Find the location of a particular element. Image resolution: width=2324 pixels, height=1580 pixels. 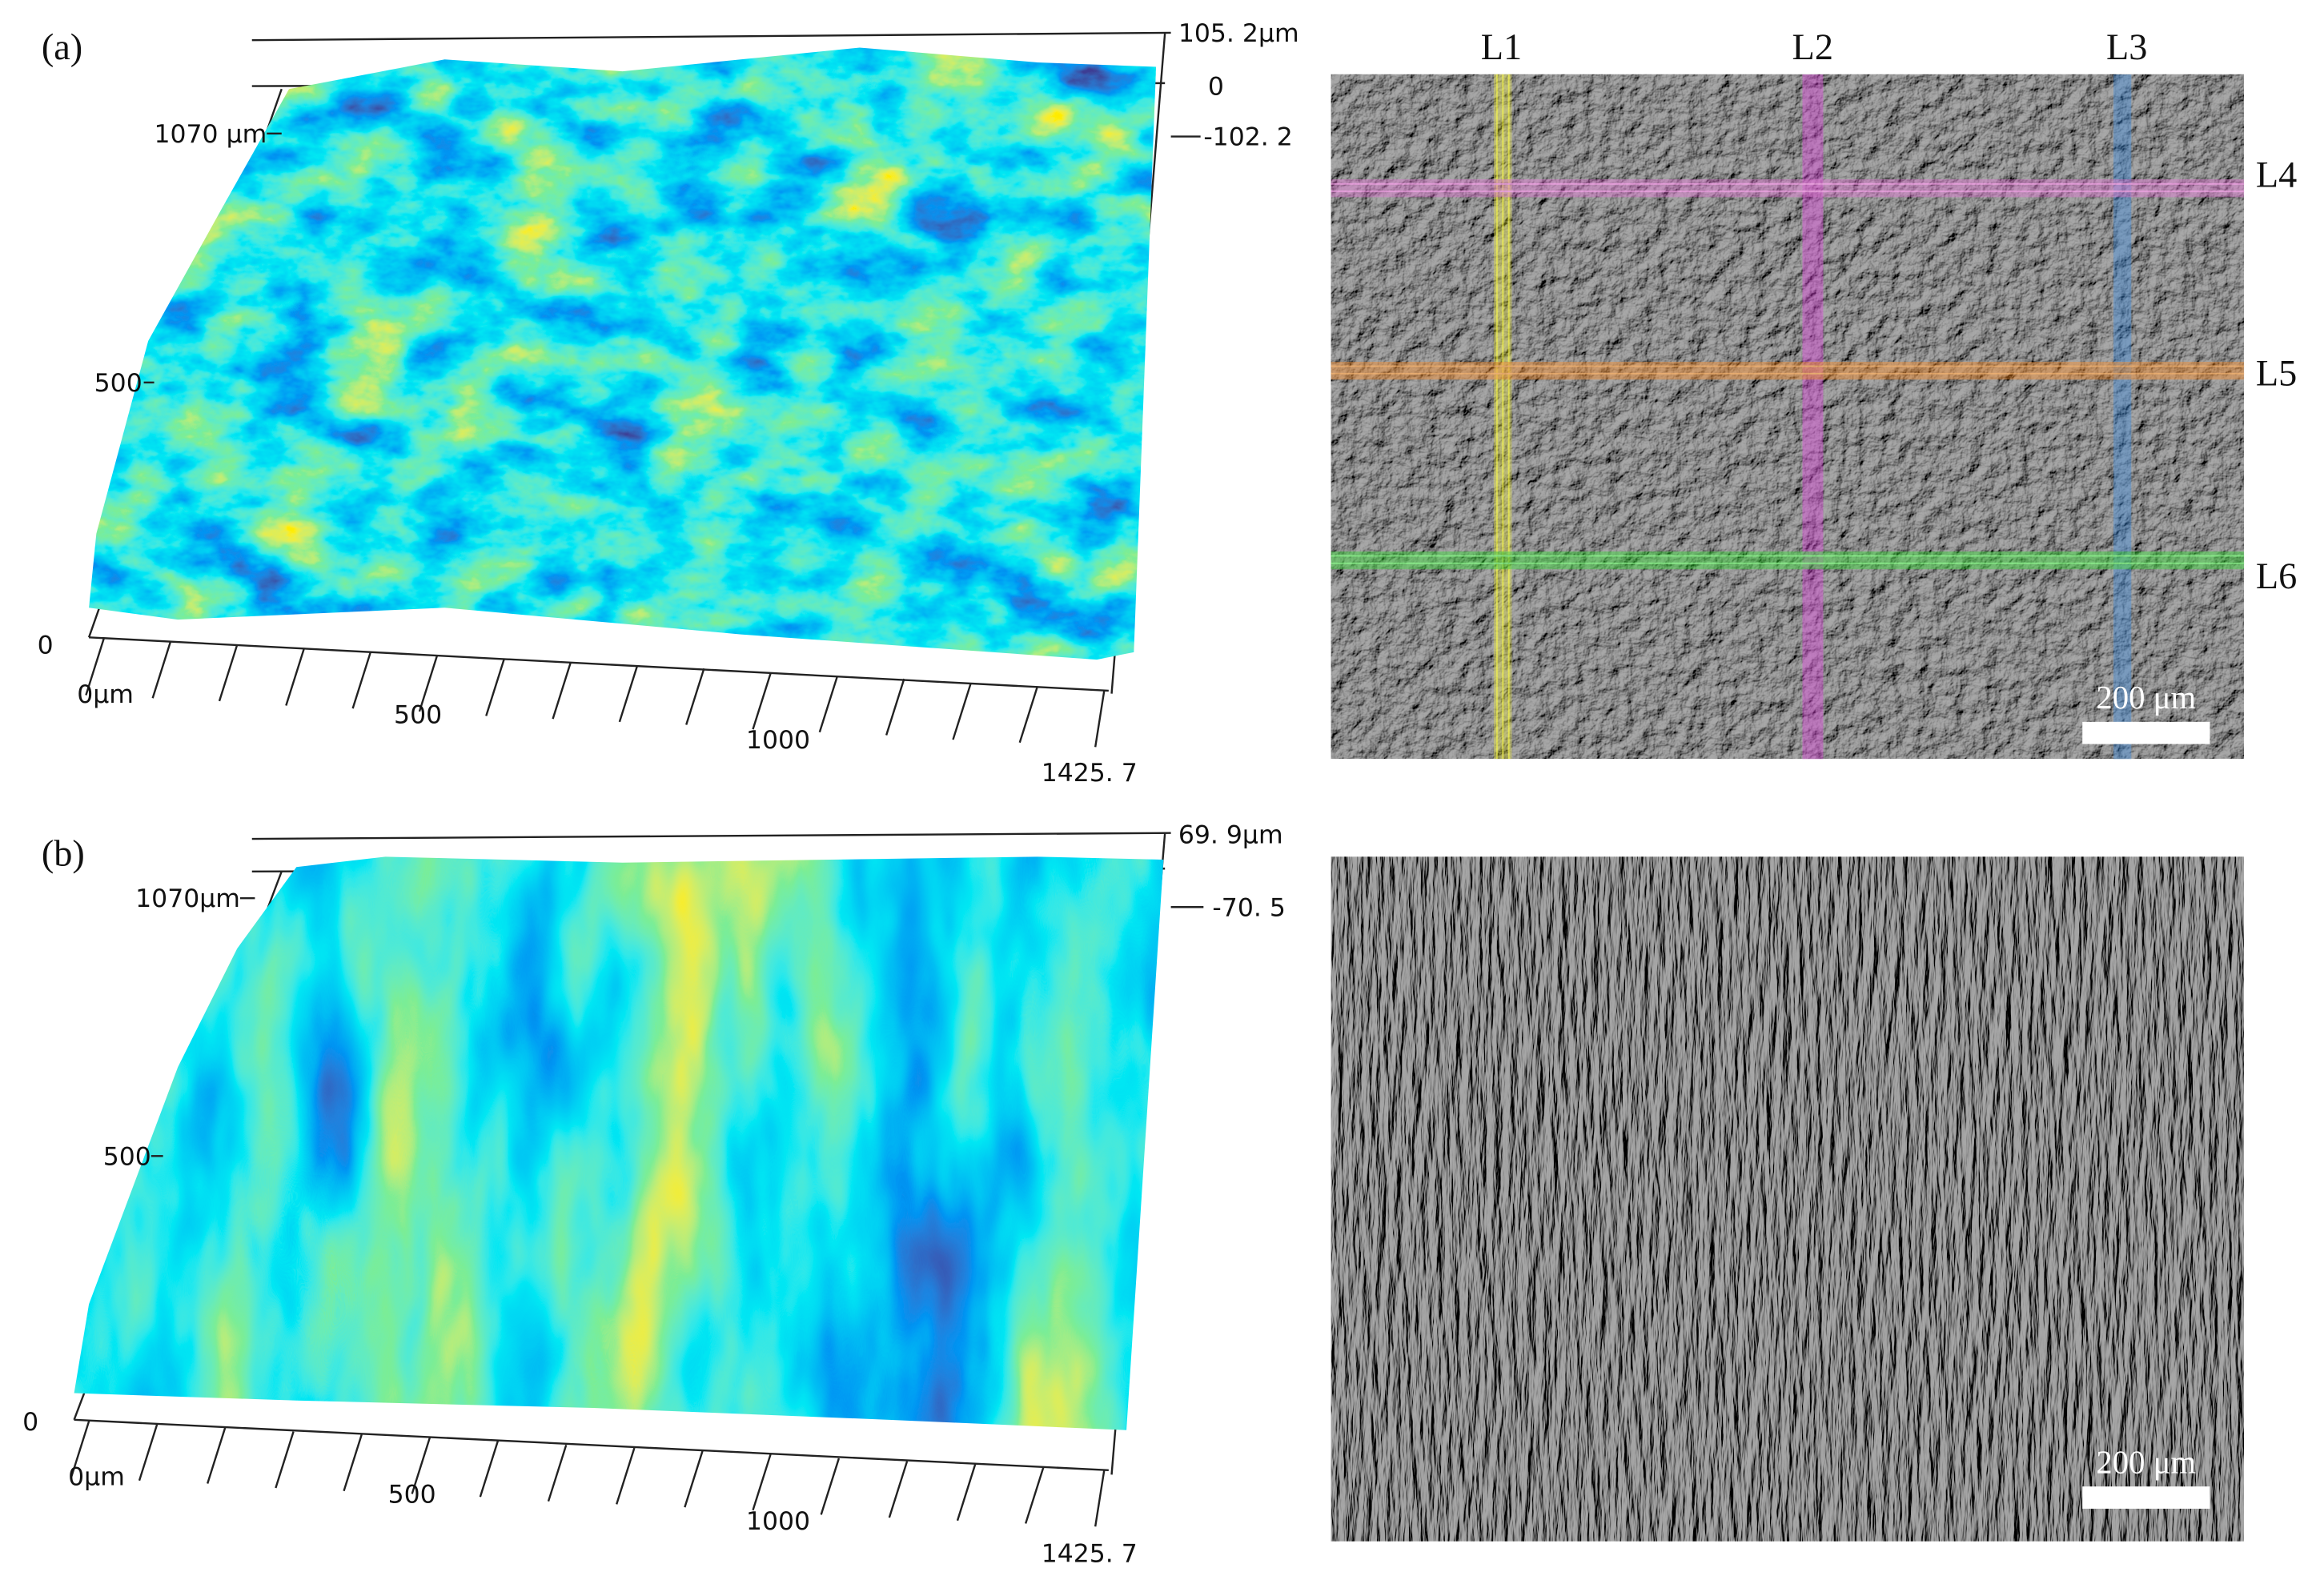

z-label: -70. 5 is located at coordinates (1248, 907).